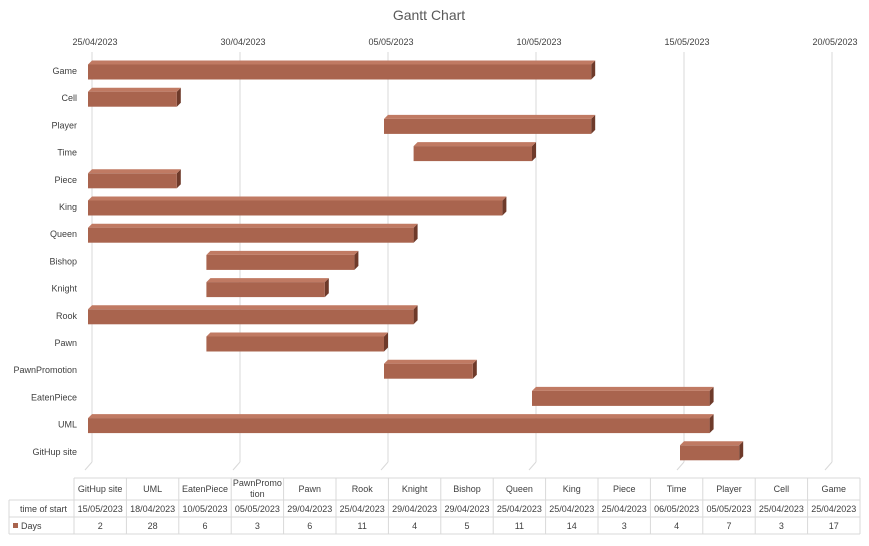 The width and height of the screenshot is (869, 546). I want to click on table-column-header: Pawn, so click(310, 489).